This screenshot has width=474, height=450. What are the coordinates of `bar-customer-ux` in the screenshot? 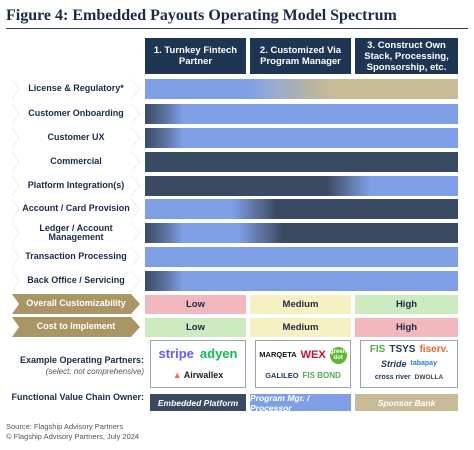 It's located at (301, 138).